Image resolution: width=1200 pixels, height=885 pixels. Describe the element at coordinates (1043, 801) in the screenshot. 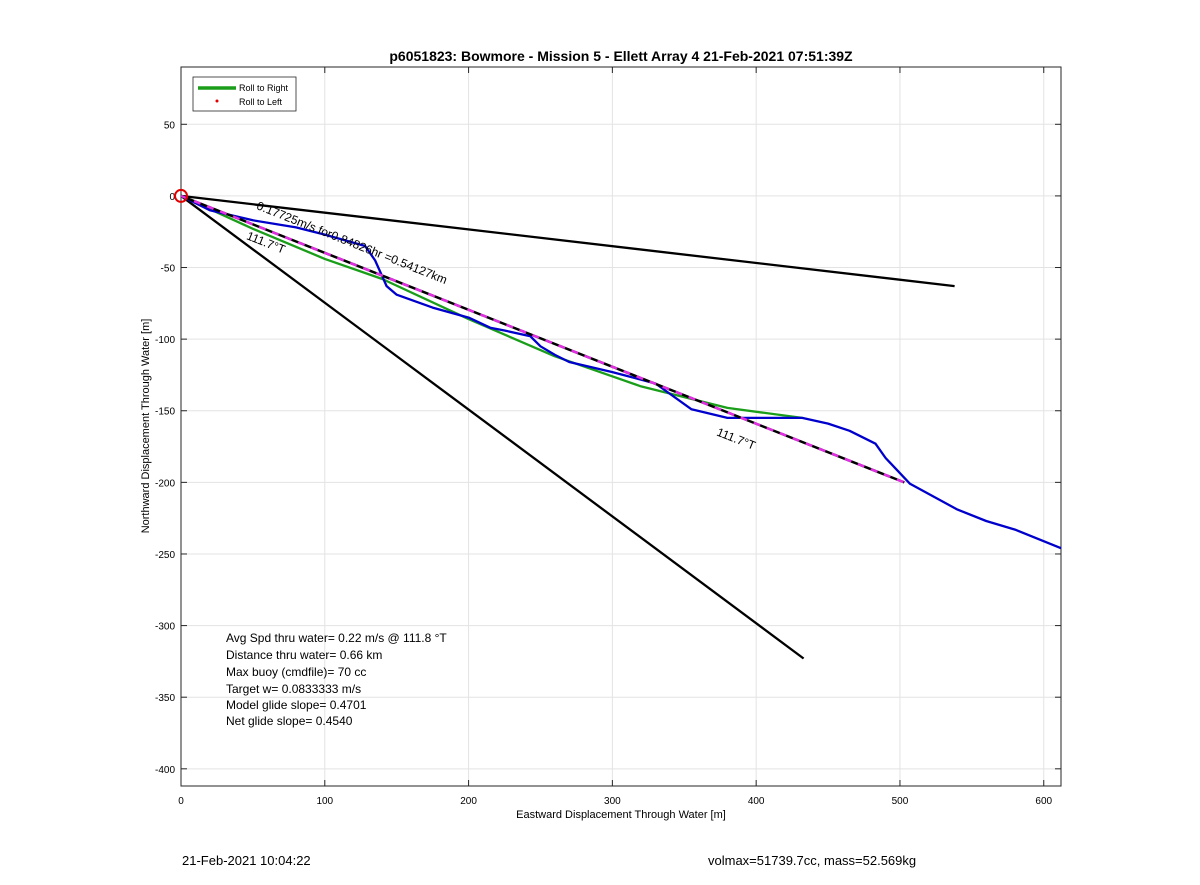

I see `x-tick-label: 600` at that location.